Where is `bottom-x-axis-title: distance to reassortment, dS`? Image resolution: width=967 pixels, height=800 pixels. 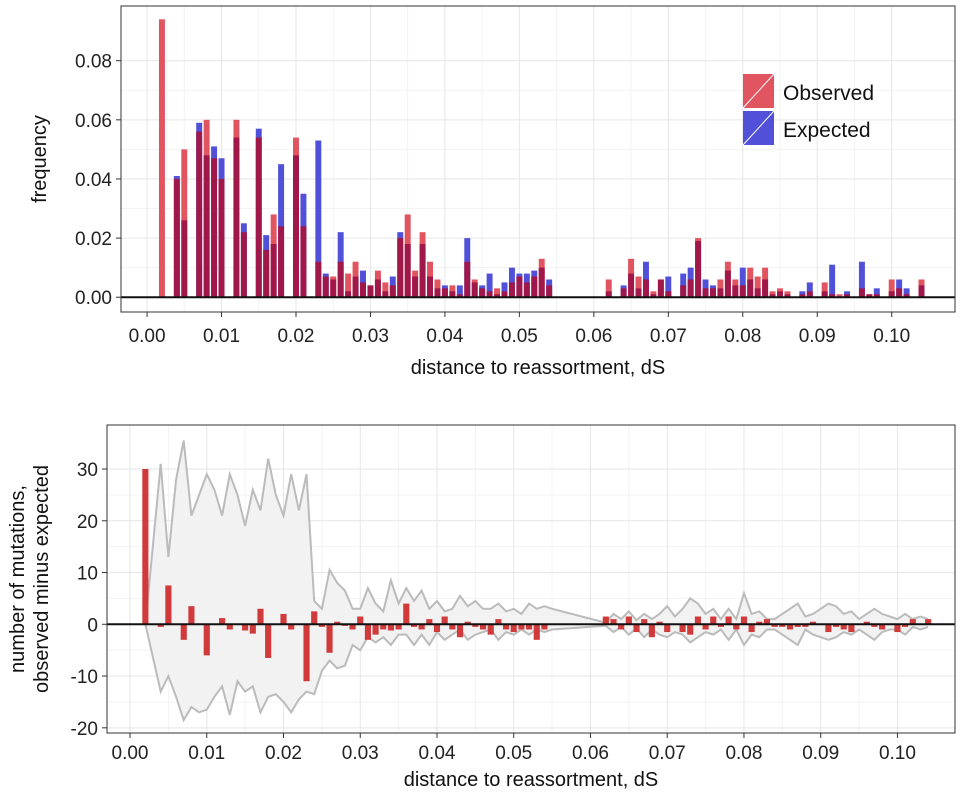 bottom-x-axis-title: distance to reassortment, dS is located at coordinates (531, 780).